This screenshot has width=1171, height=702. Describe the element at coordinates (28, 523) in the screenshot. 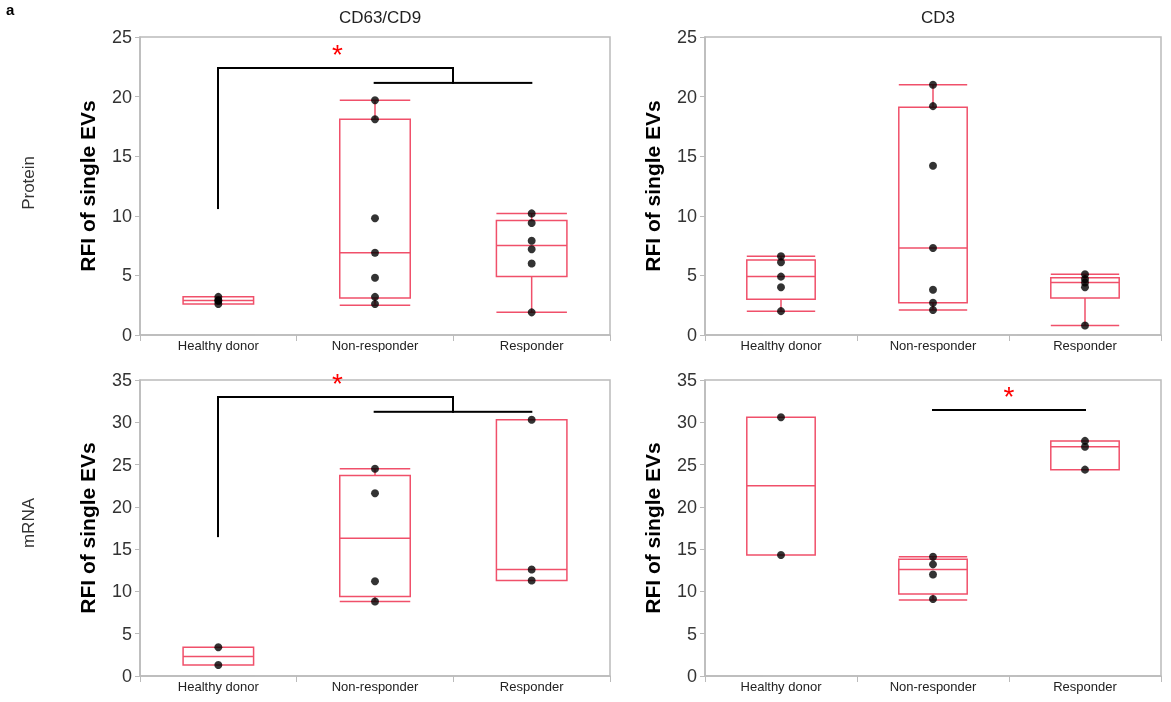

I see `text: mRNA` at that location.